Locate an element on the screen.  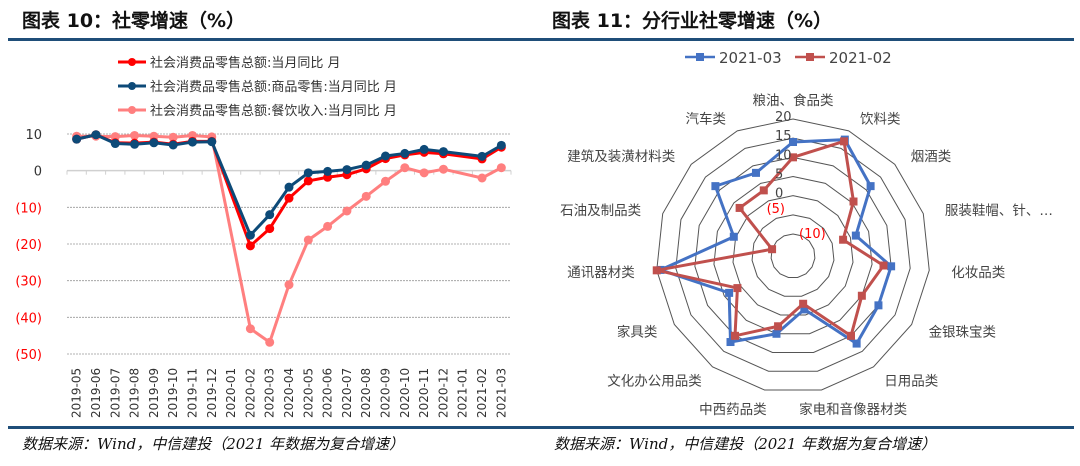
category-label: 金银珠宝类 is located at coordinates (963, 333).